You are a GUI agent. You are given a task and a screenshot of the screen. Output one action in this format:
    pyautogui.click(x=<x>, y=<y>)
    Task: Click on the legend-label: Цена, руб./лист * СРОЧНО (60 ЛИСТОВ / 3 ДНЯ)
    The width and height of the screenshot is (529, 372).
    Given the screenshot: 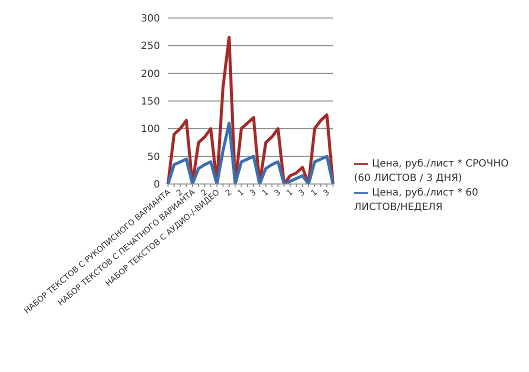 What is the action you would take?
    pyautogui.click(x=431, y=171)
    